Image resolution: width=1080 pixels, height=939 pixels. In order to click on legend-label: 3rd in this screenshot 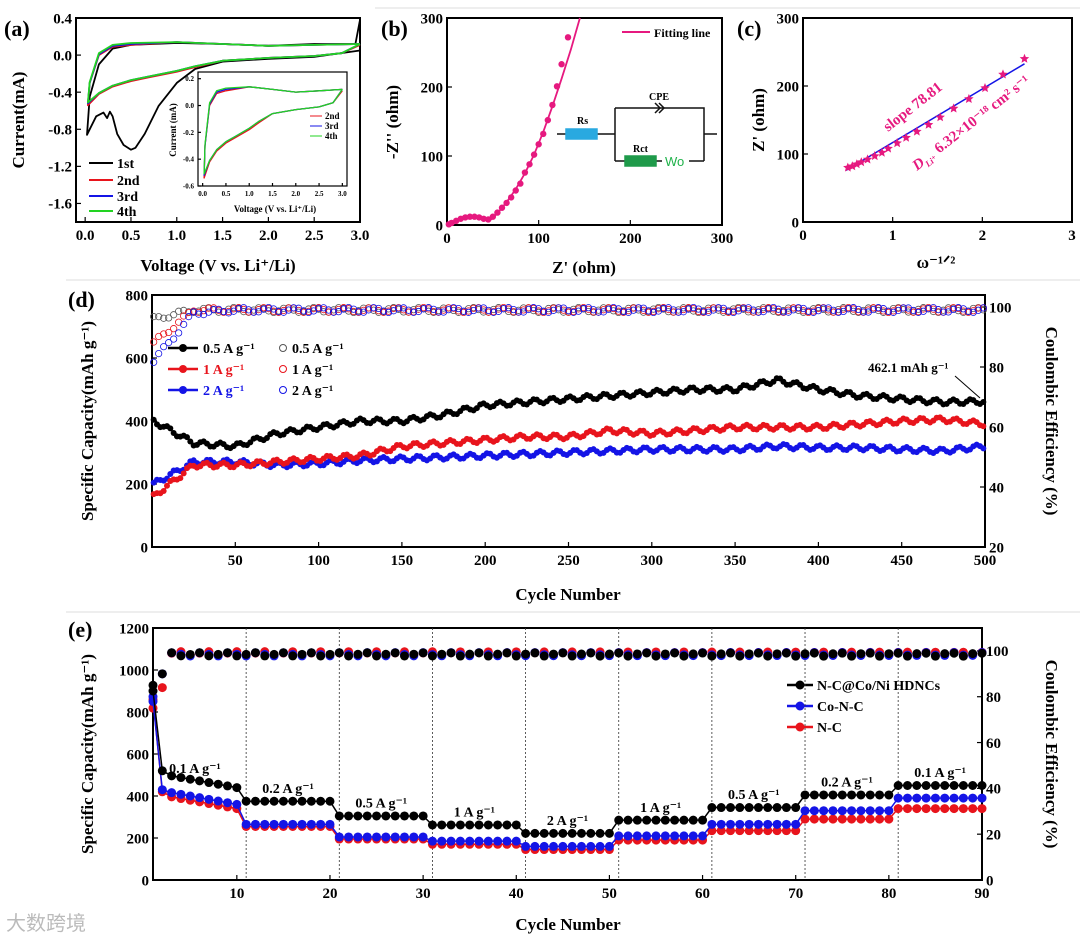, I will do `click(127, 197)`.